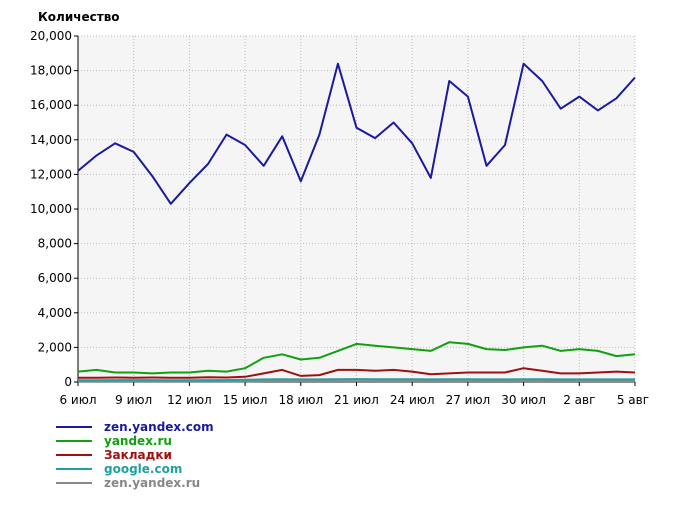 Image resolution: width=677 pixels, height=507 pixels. I want to click on x-tick-label: 9 июл, so click(133, 400).